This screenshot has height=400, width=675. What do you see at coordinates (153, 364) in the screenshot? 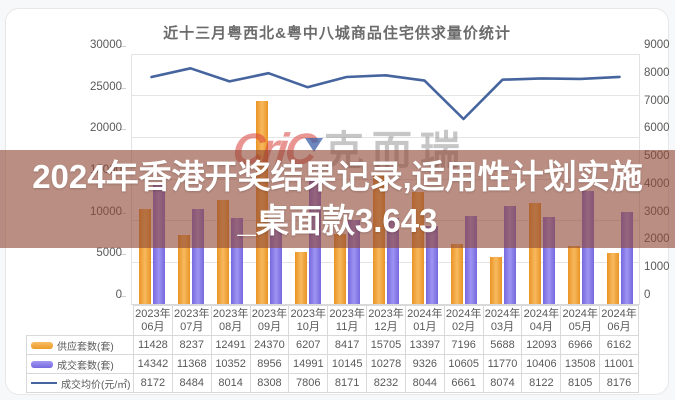
I see `table-cell: 14342` at bounding box center [153, 364].